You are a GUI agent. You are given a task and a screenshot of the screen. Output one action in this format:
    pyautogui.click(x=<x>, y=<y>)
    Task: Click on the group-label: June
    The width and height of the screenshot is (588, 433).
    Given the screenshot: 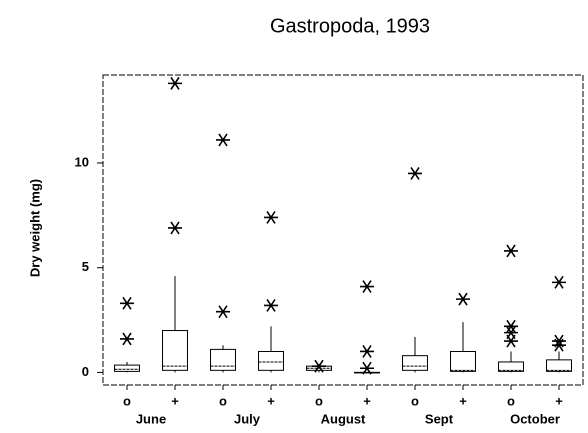 What is the action you would take?
    pyautogui.click(x=151, y=418)
    